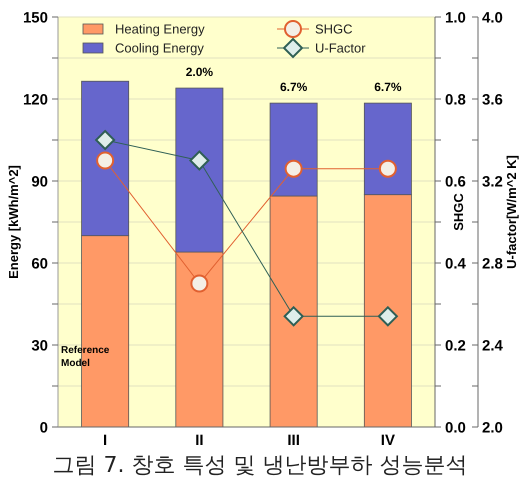 This screenshot has width=520, height=480. Describe the element at coordinates (455, 17) in the screenshot. I see `y2-tick-label: 1.0` at that location.